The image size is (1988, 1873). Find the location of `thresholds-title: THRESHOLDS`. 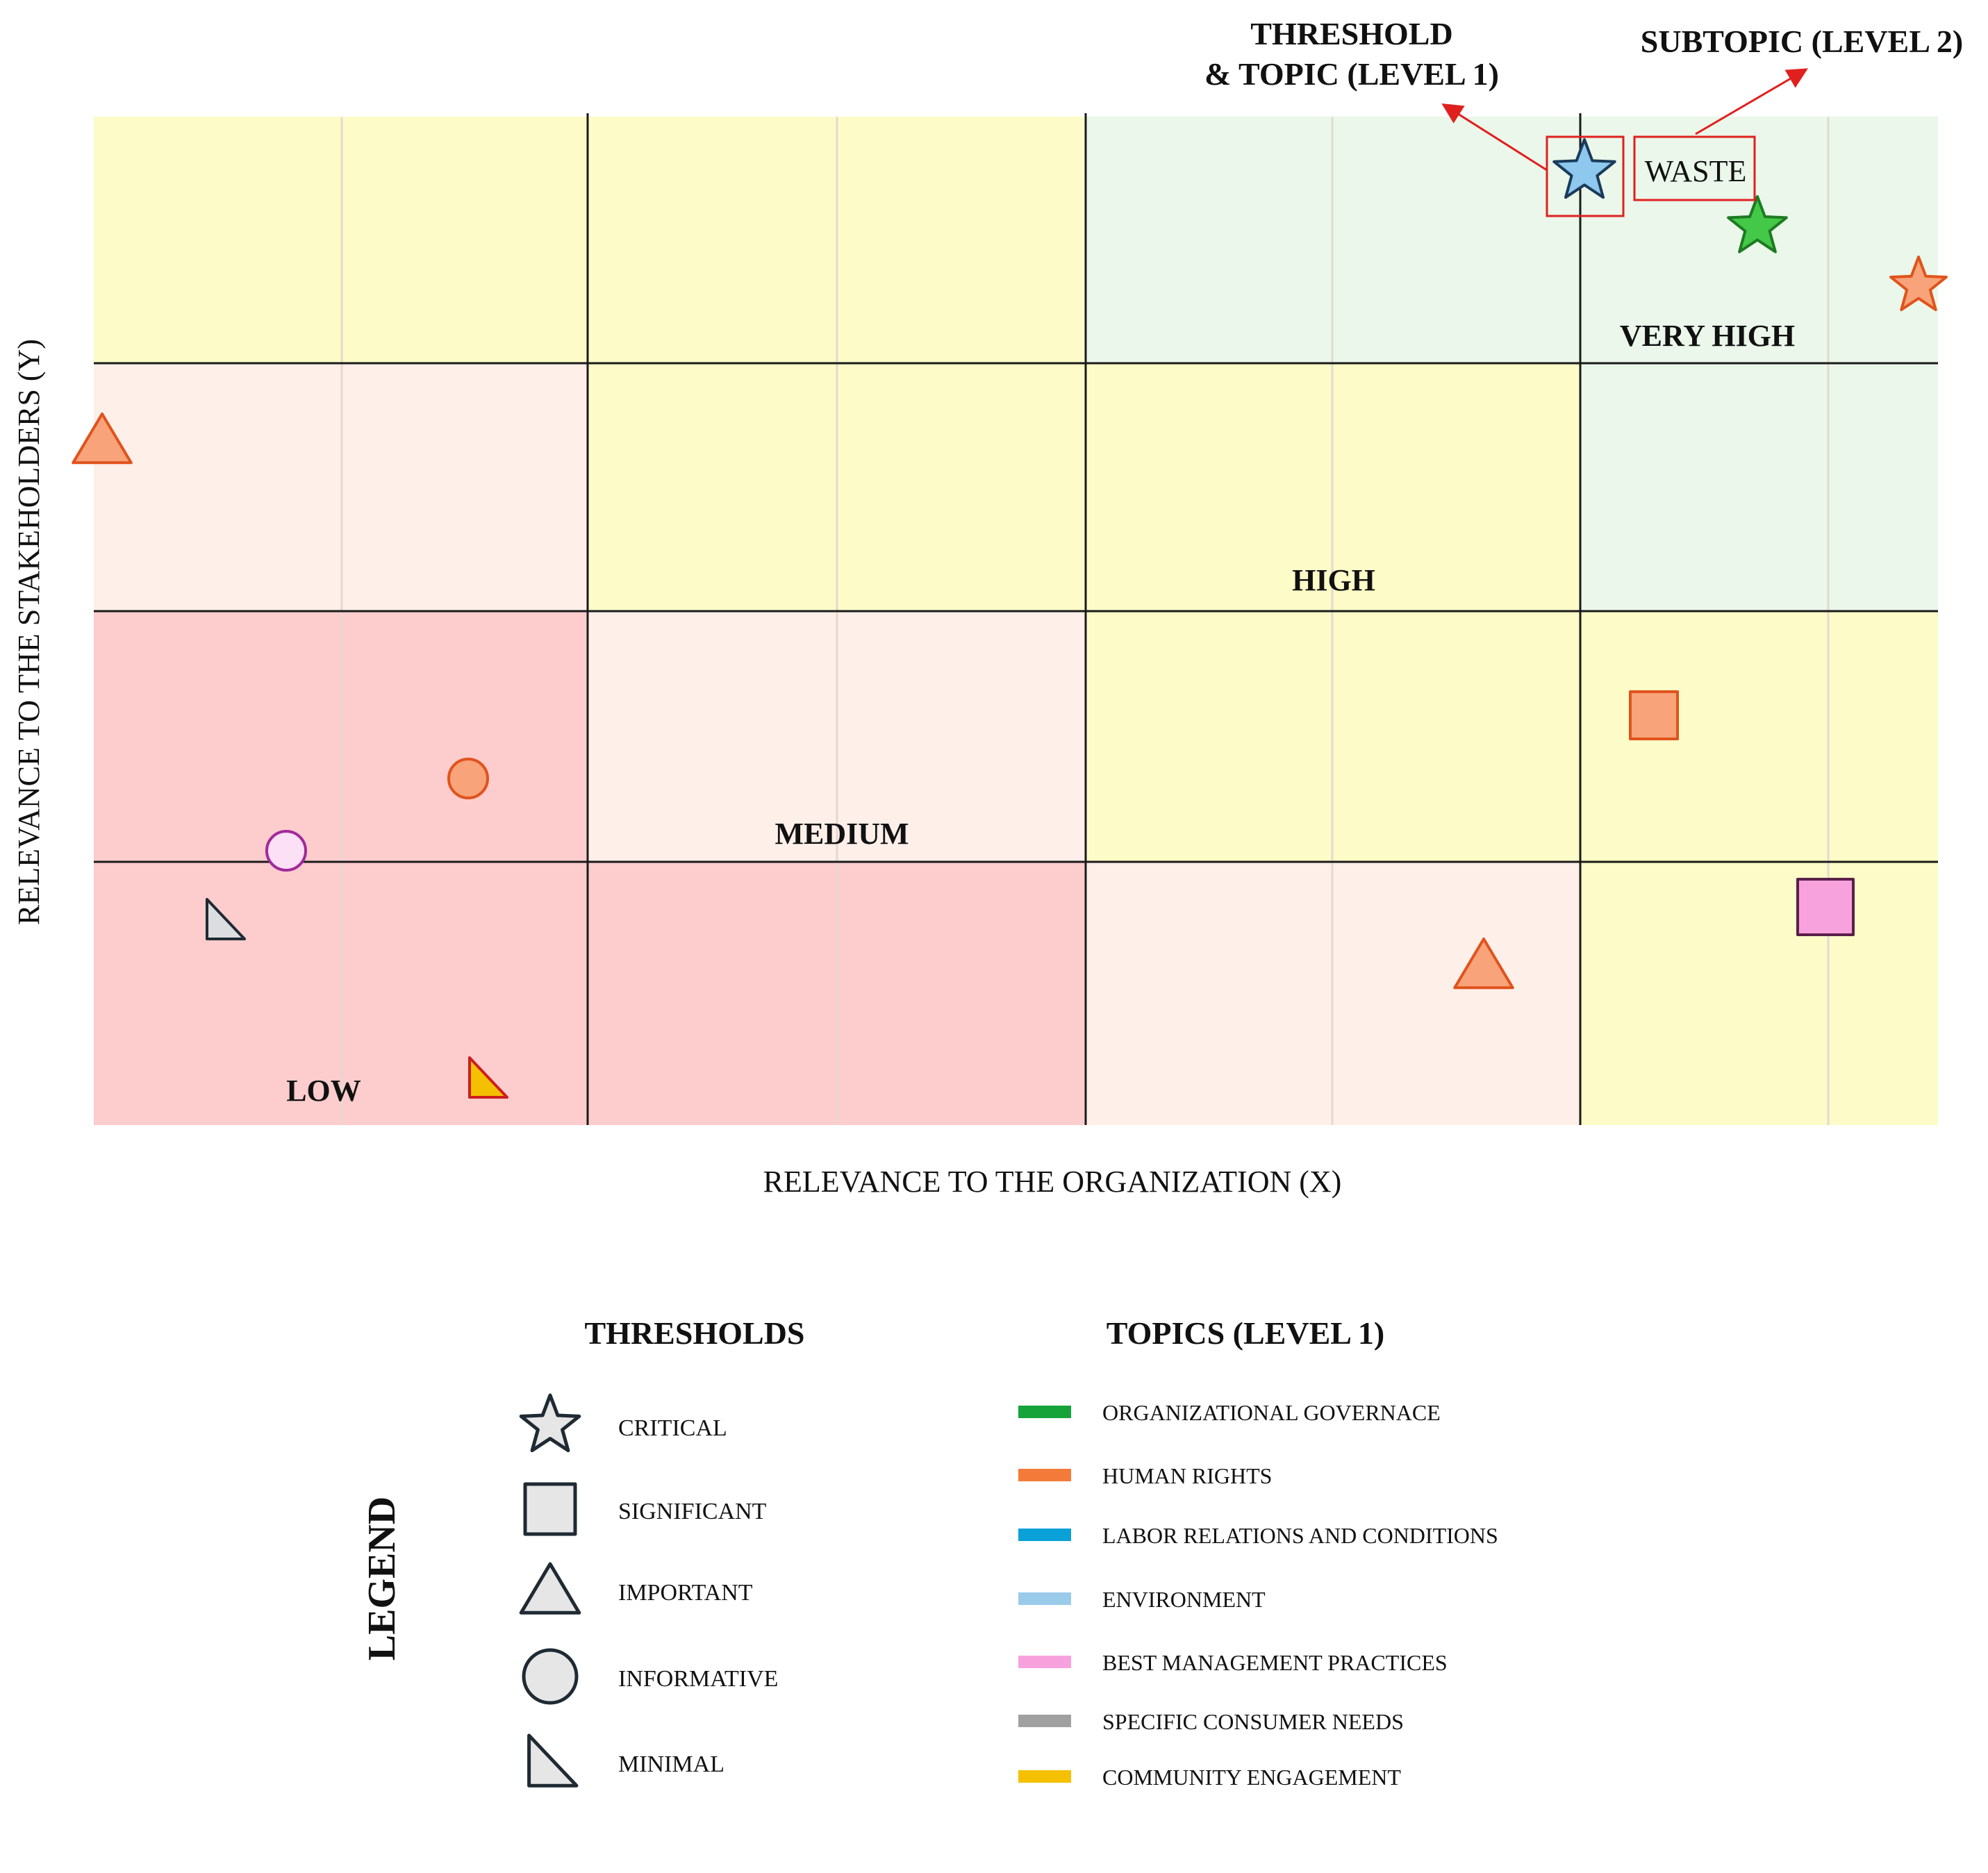

thresholds-title: THRESHOLDS is located at coordinates (695, 1333).